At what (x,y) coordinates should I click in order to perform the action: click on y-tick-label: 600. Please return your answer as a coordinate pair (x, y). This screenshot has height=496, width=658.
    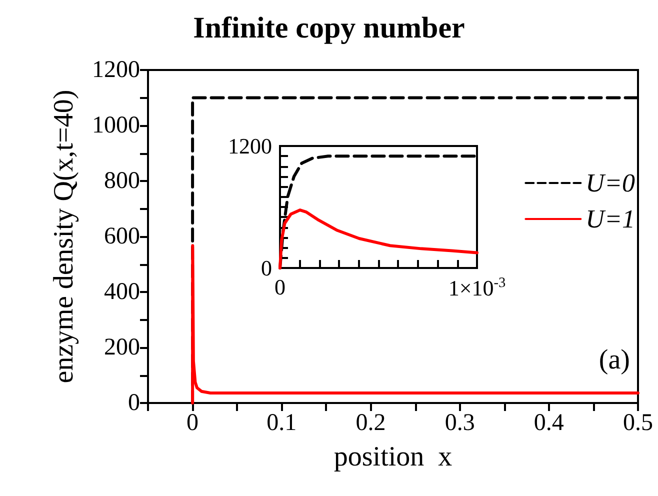
    Looking at the image, I should click on (122, 237).